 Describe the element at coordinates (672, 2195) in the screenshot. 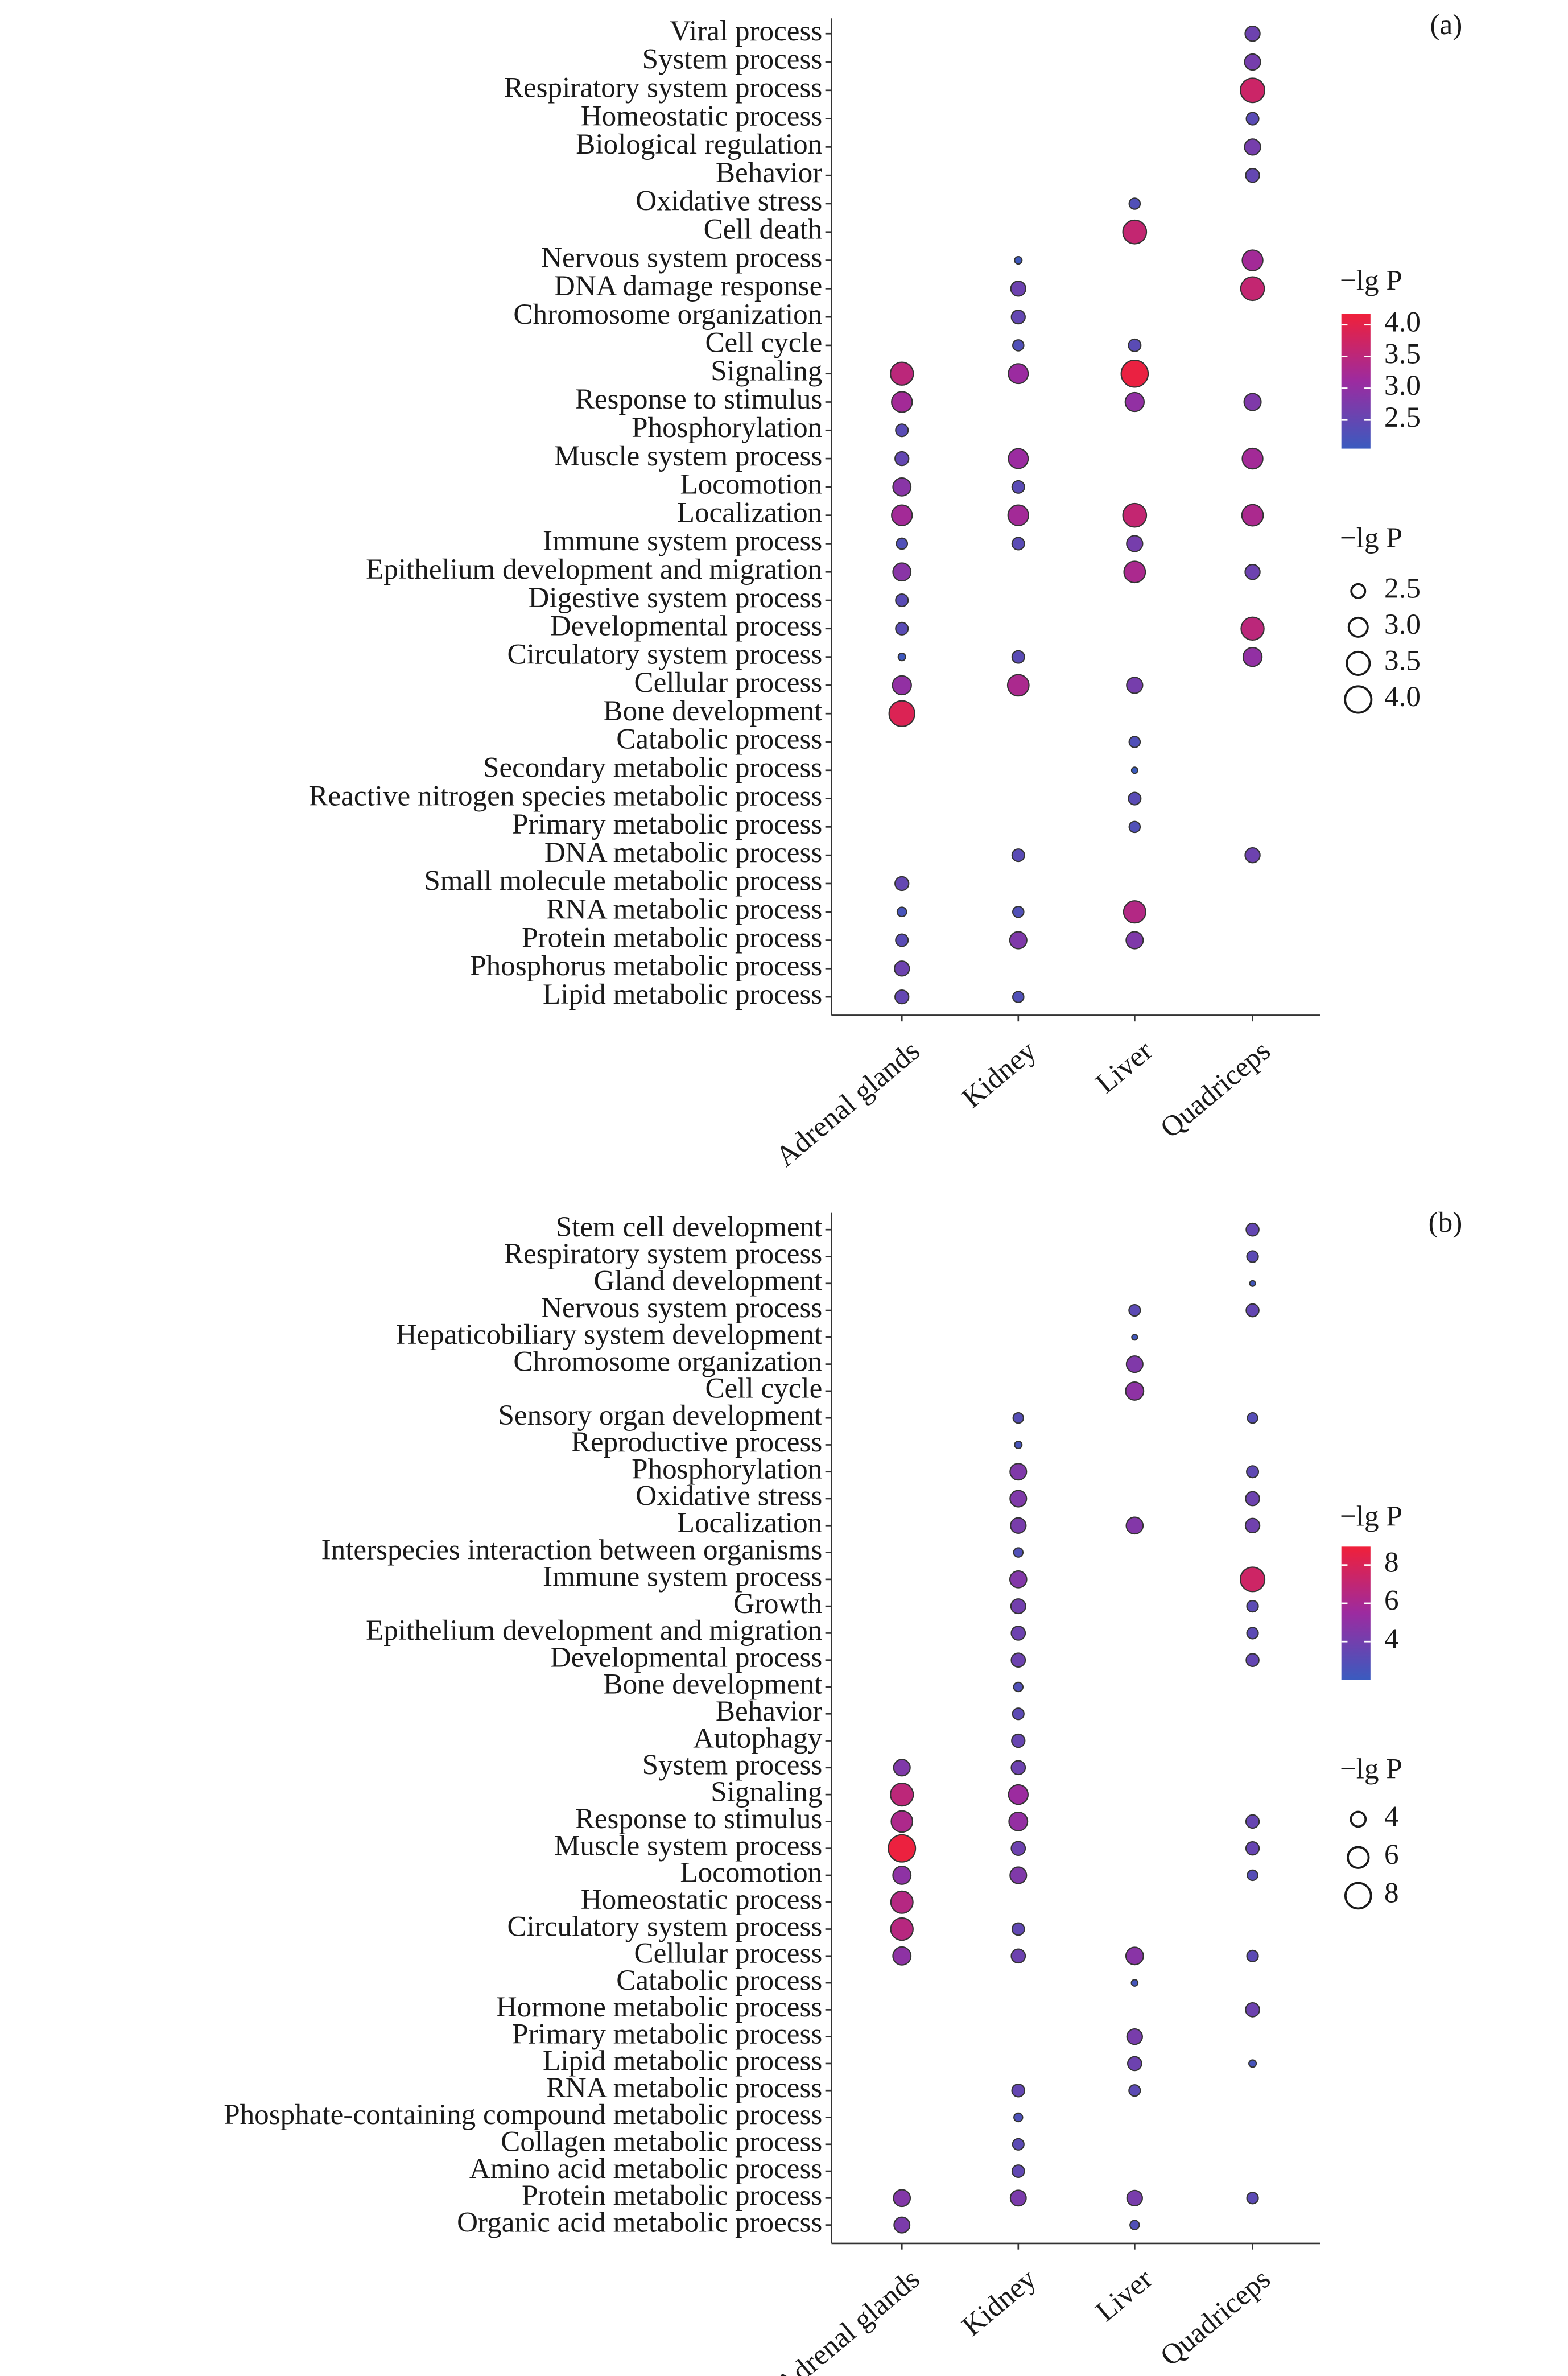

I see `y-tick-label: Protein metabolic process` at that location.